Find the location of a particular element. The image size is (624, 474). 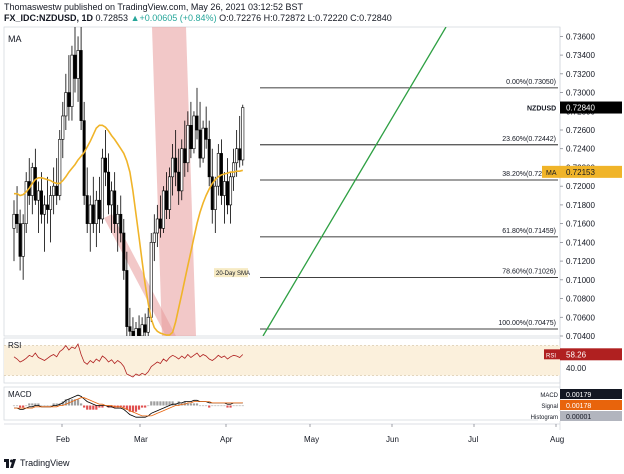

macd-value-label: 0.00179 is located at coordinates (578, 395).